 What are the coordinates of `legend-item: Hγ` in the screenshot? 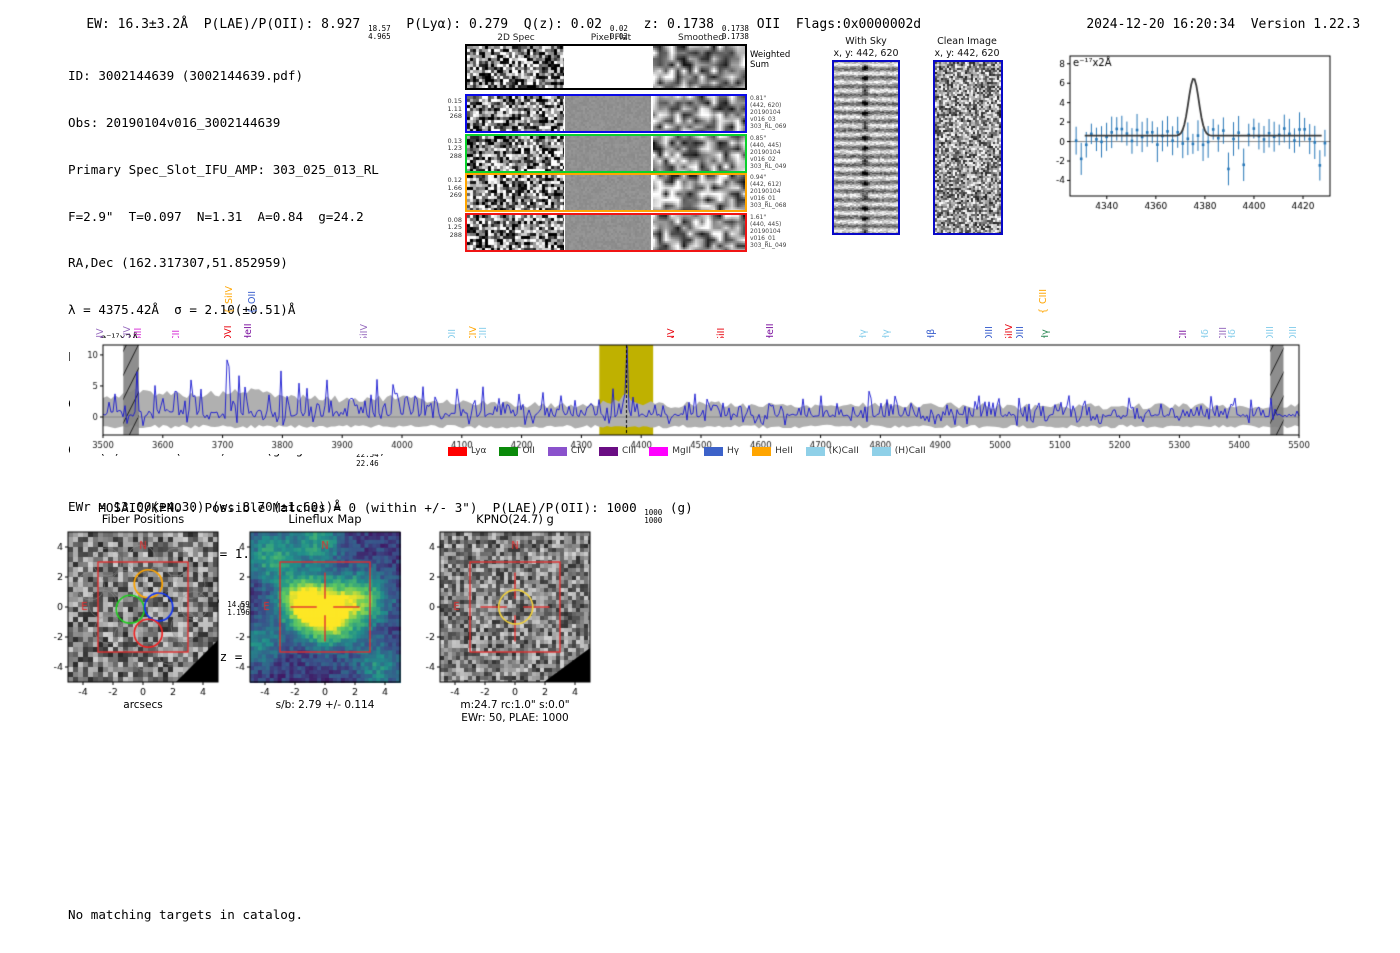 It's located at (721, 451).